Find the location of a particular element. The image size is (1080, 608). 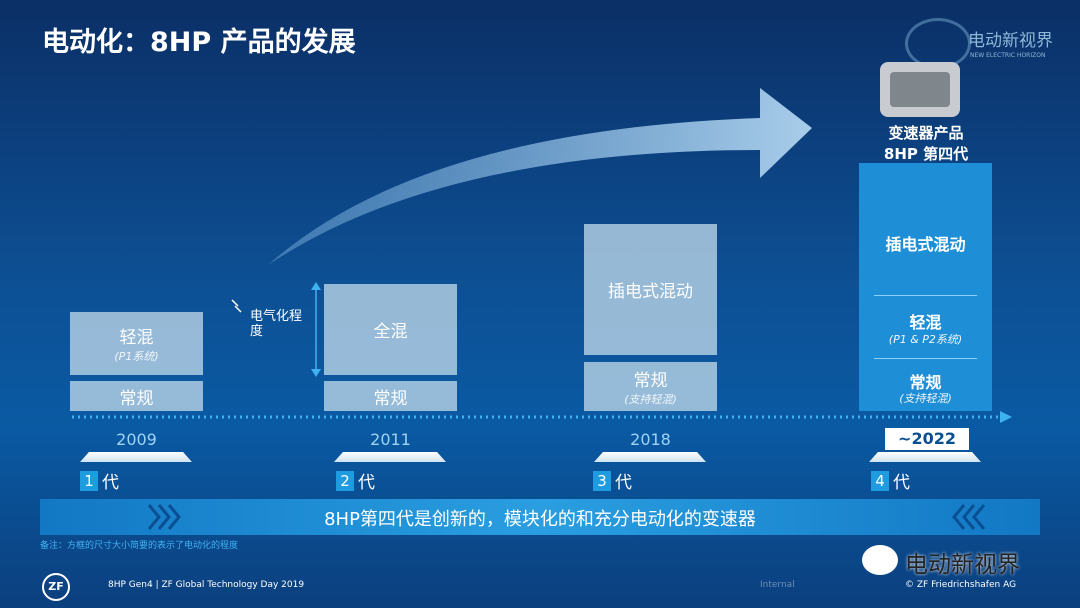

footer-center: Internal is located at coordinates (777, 585).